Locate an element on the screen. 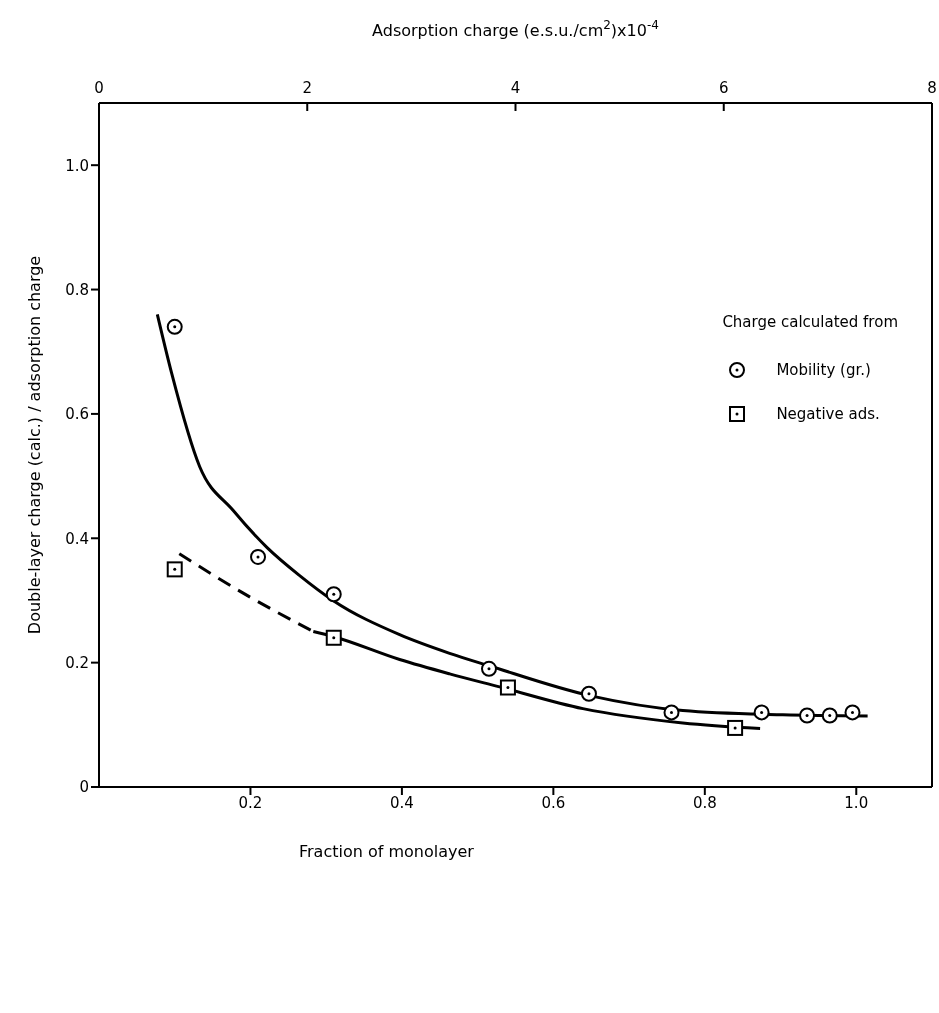 Image resolution: width=939 pixels, height=1013 pixels. x2-tick-label: 8 is located at coordinates (932, 88).